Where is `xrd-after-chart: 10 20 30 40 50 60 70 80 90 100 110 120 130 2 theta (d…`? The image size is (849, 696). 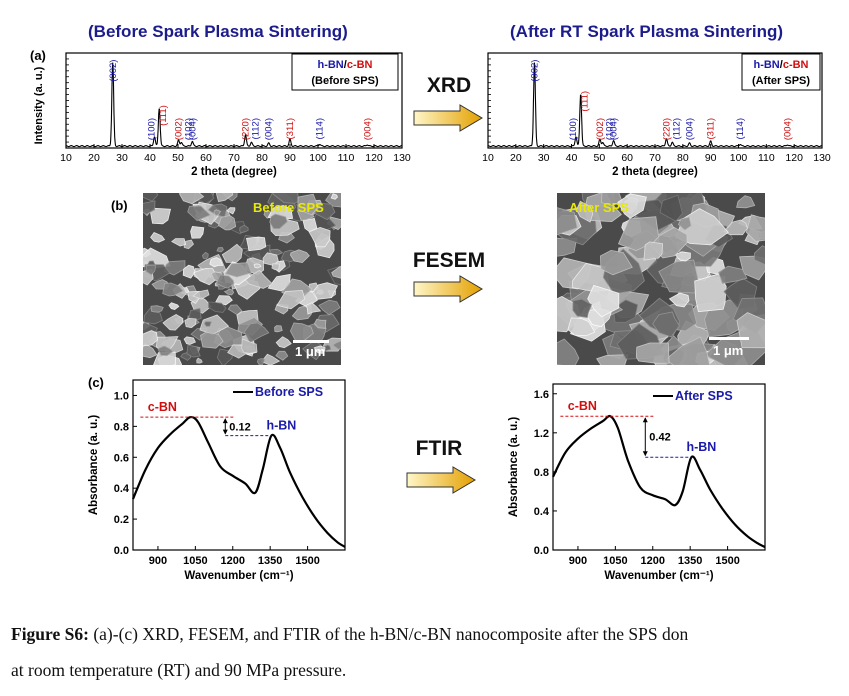 xrd-after-chart: 10 20 30 40 50 60 70 80 90 100 110 120 130 2 theta (d… is located at coordinates (656, 115).